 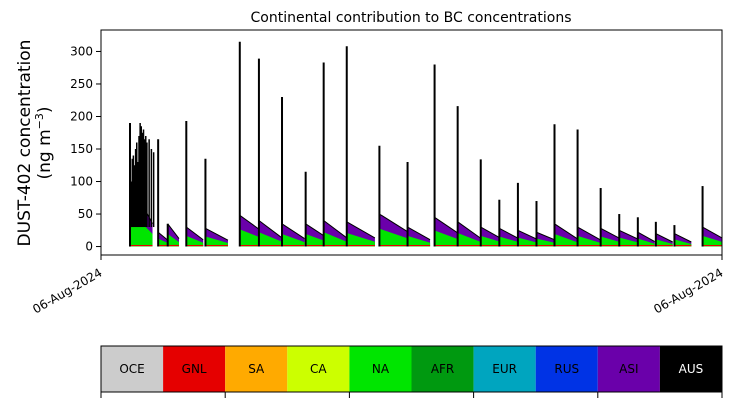 I want to click on legend-item-aus: AUS, so click(x=690, y=369).